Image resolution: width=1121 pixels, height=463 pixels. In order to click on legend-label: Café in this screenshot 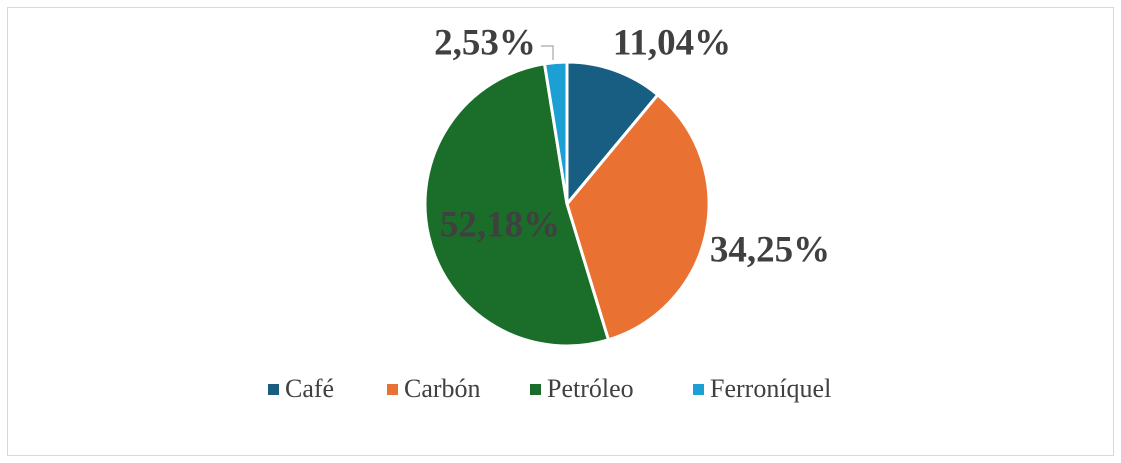, I will do `click(309, 388)`.